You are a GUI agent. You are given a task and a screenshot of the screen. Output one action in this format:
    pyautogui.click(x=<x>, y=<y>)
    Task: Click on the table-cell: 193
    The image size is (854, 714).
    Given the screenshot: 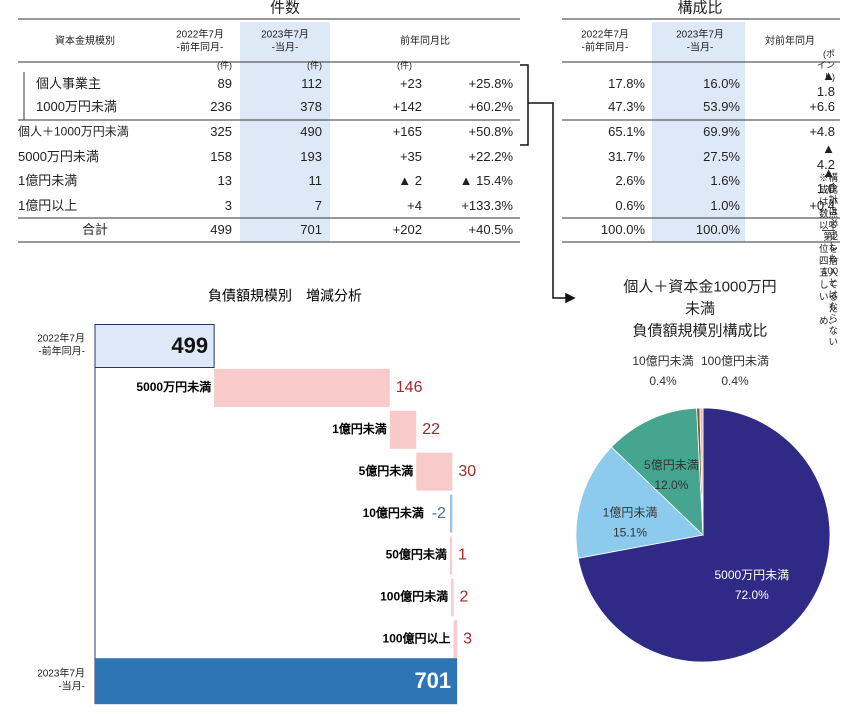 What is the action you would take?
    pyautogui.click(x=311, y=156)
    